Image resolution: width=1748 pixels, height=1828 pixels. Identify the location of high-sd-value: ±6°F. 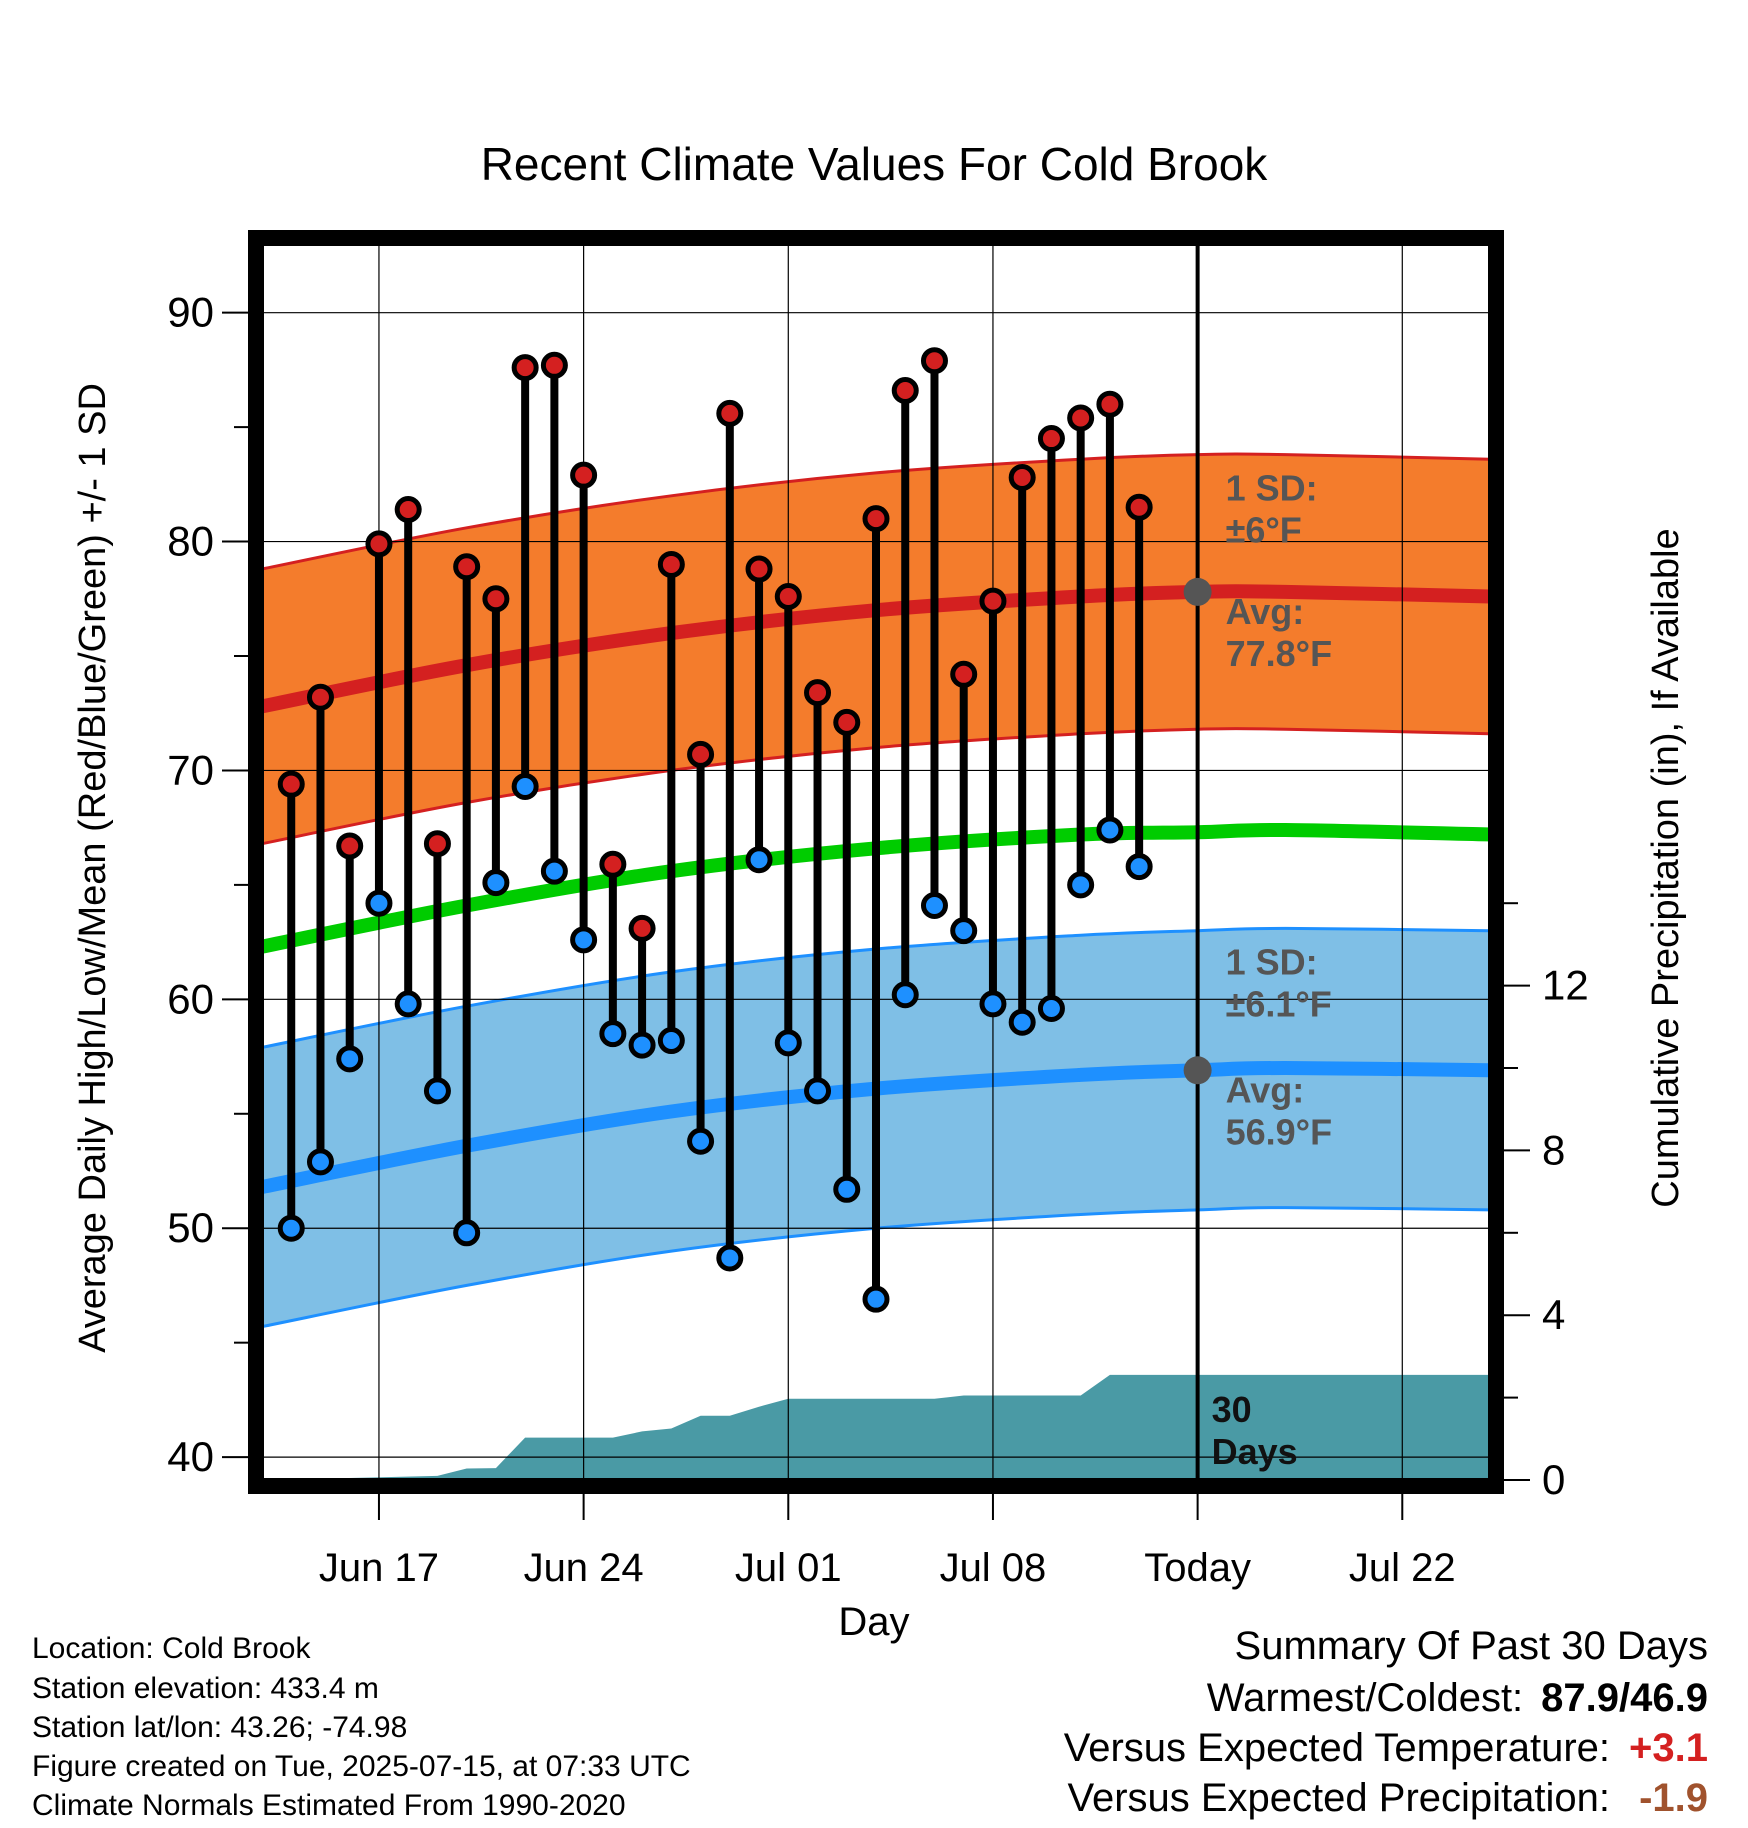
(1264, 530).